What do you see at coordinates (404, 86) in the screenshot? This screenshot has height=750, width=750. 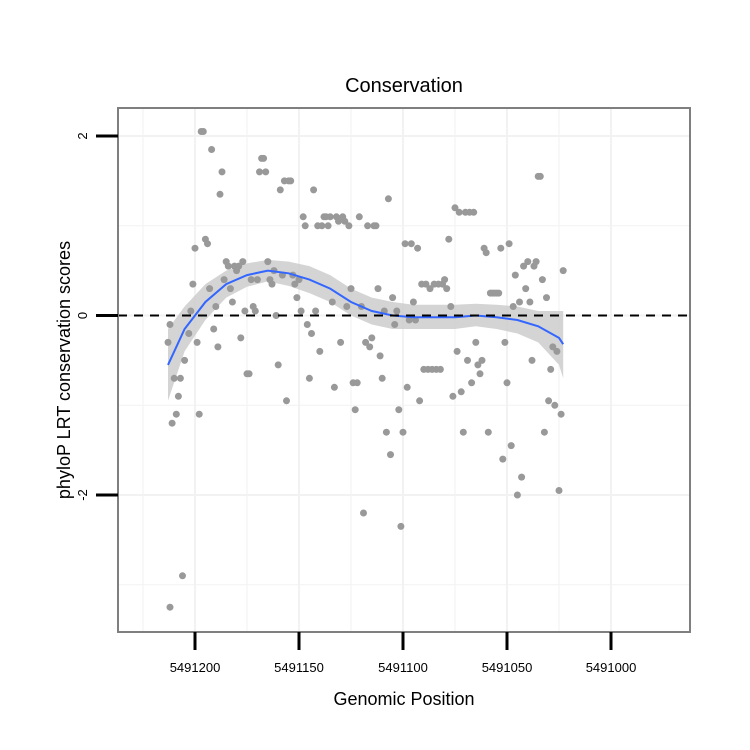 I see `chart-title: Conservation` at bounding box center [404, 86].